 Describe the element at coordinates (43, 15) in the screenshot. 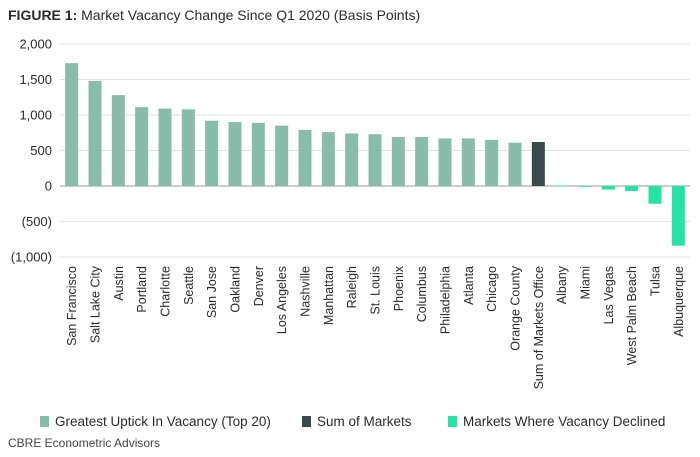

I see `figure-title-label: FIGURE 1:` at that location.